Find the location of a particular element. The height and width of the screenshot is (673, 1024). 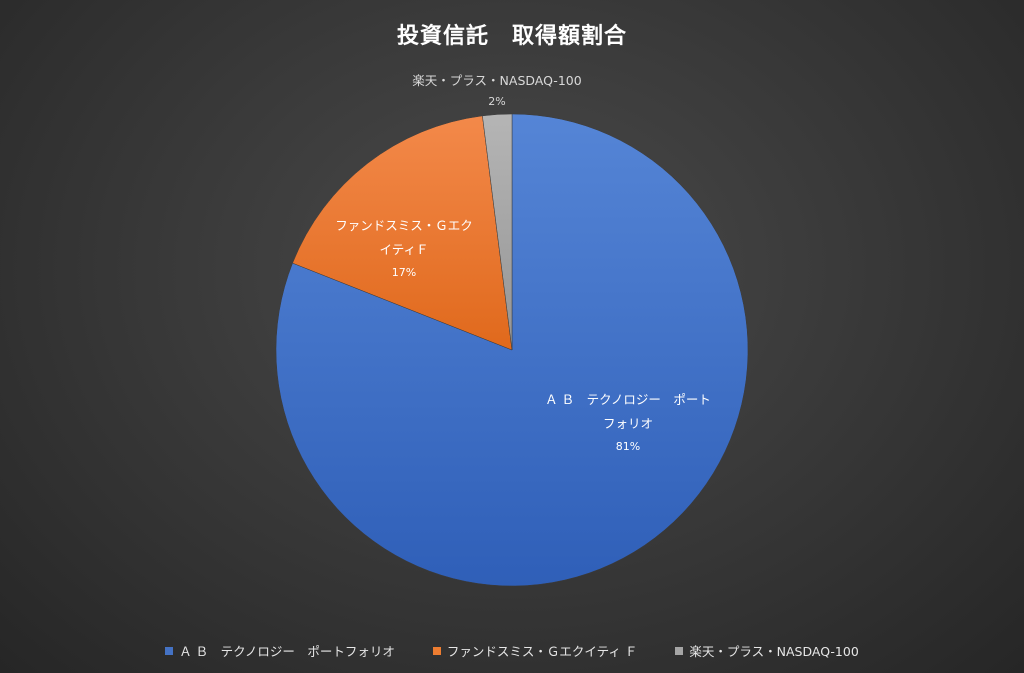

legend-item-ab-tech: Ａ Ｂ テクノロジー ポートフォリオ is located at coordinates (280, 650).